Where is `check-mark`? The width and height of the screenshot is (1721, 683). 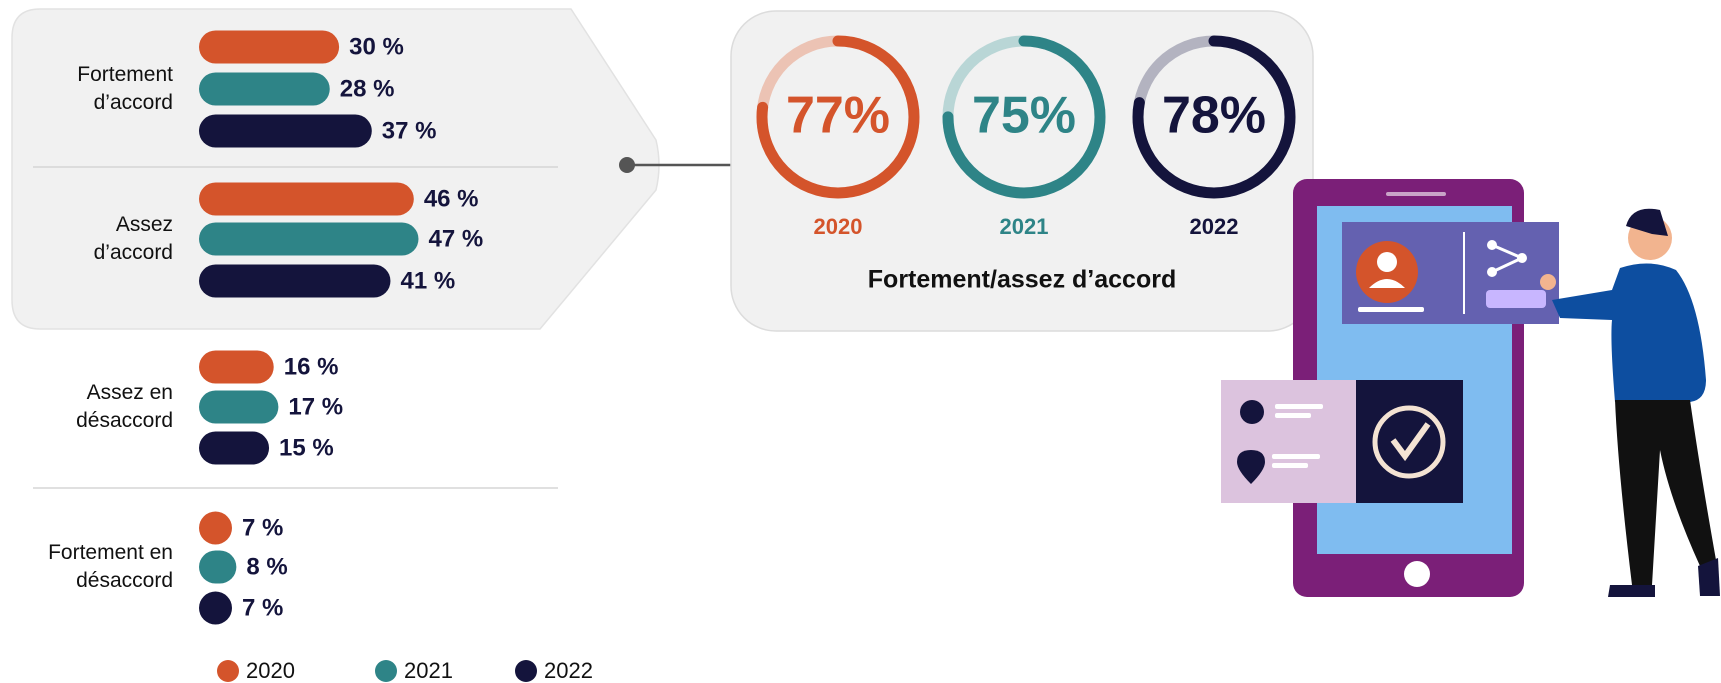
check-mark is located at coordinates (1410, 442).